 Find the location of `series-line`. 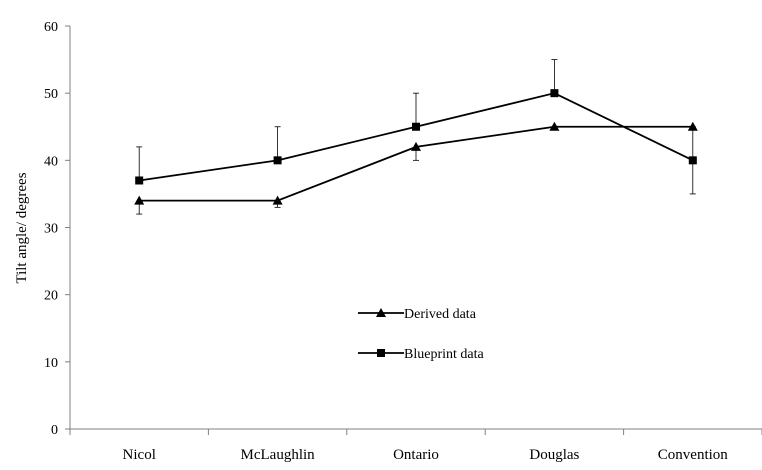

series-line is located at coordinates (416, 163).